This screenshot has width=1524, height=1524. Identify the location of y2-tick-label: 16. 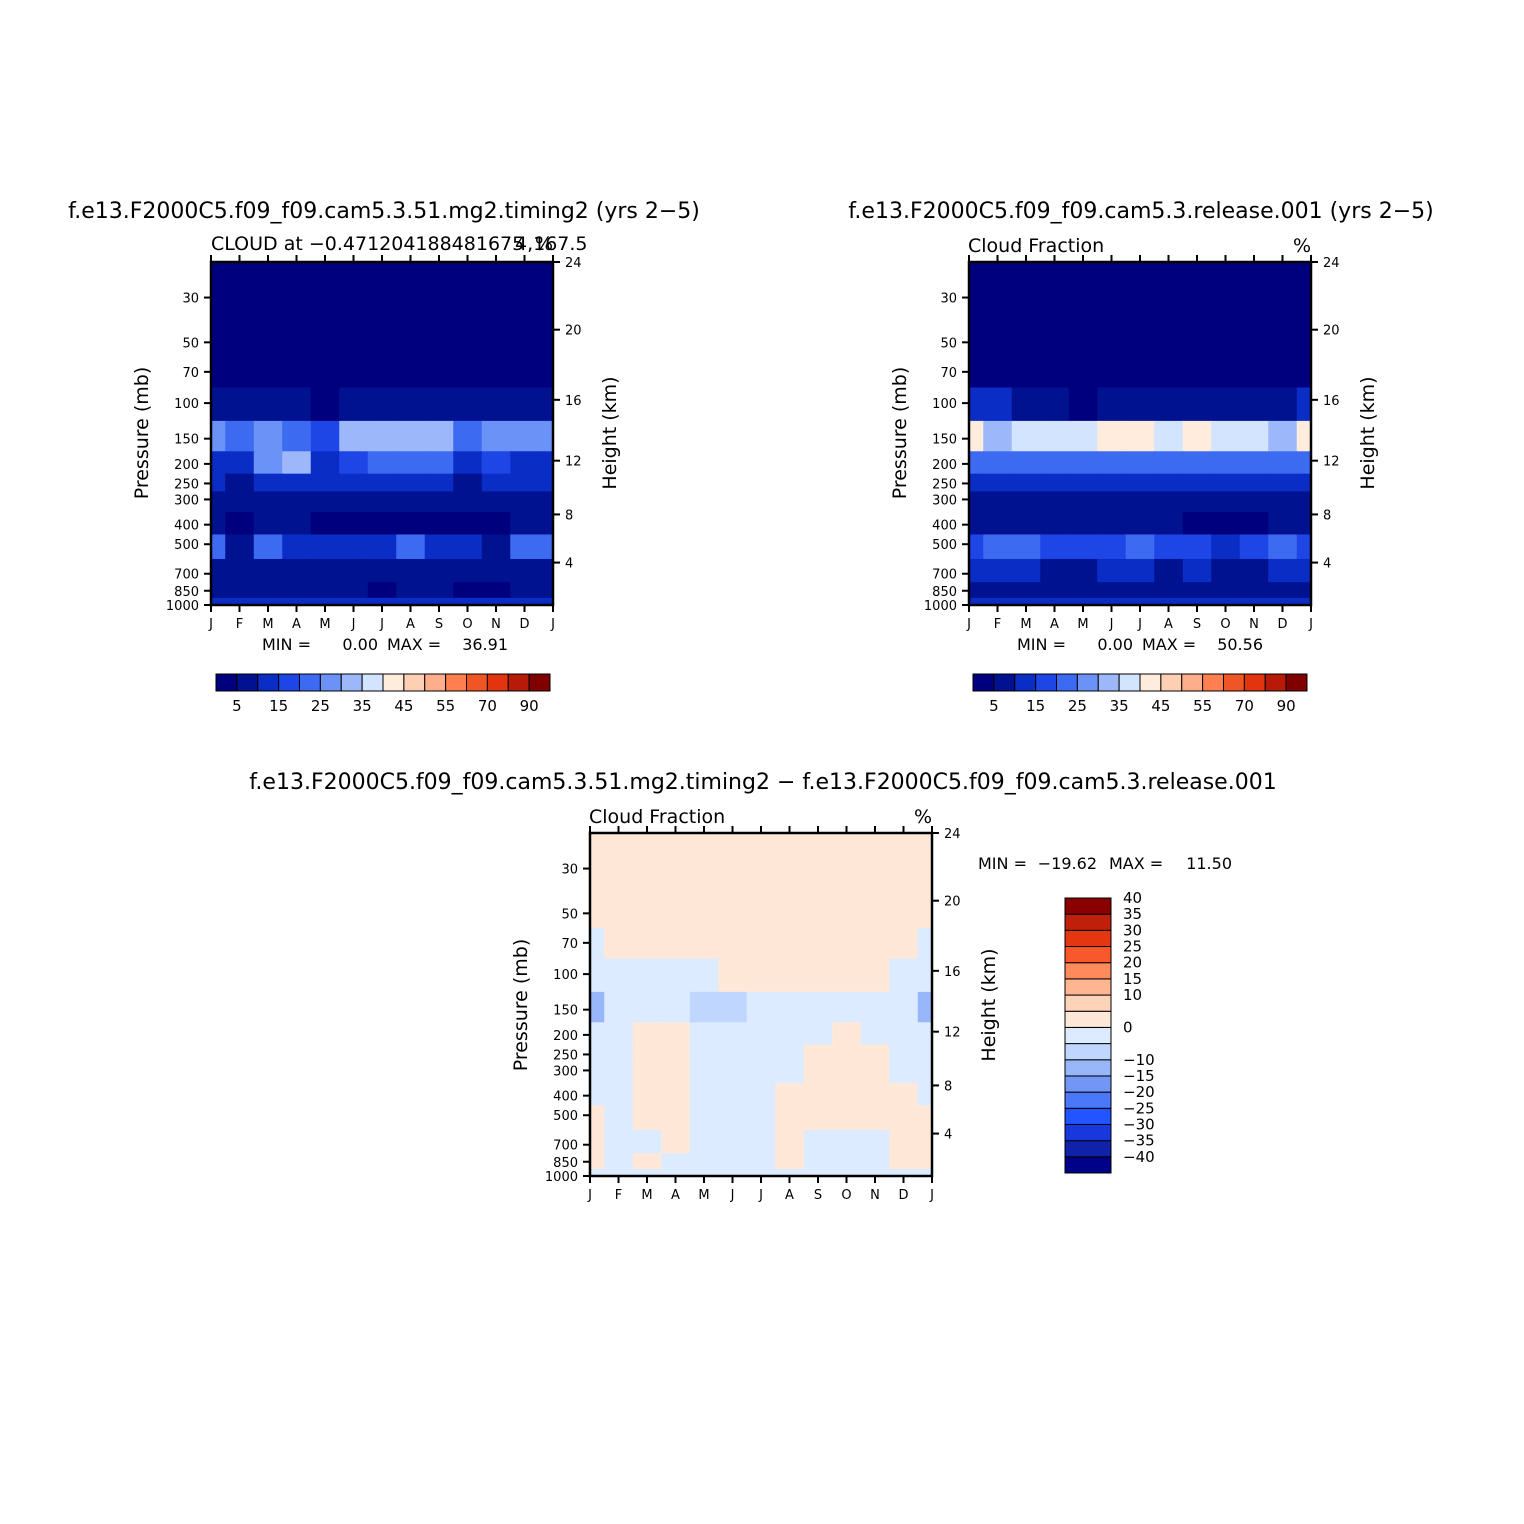
(1331, 401).